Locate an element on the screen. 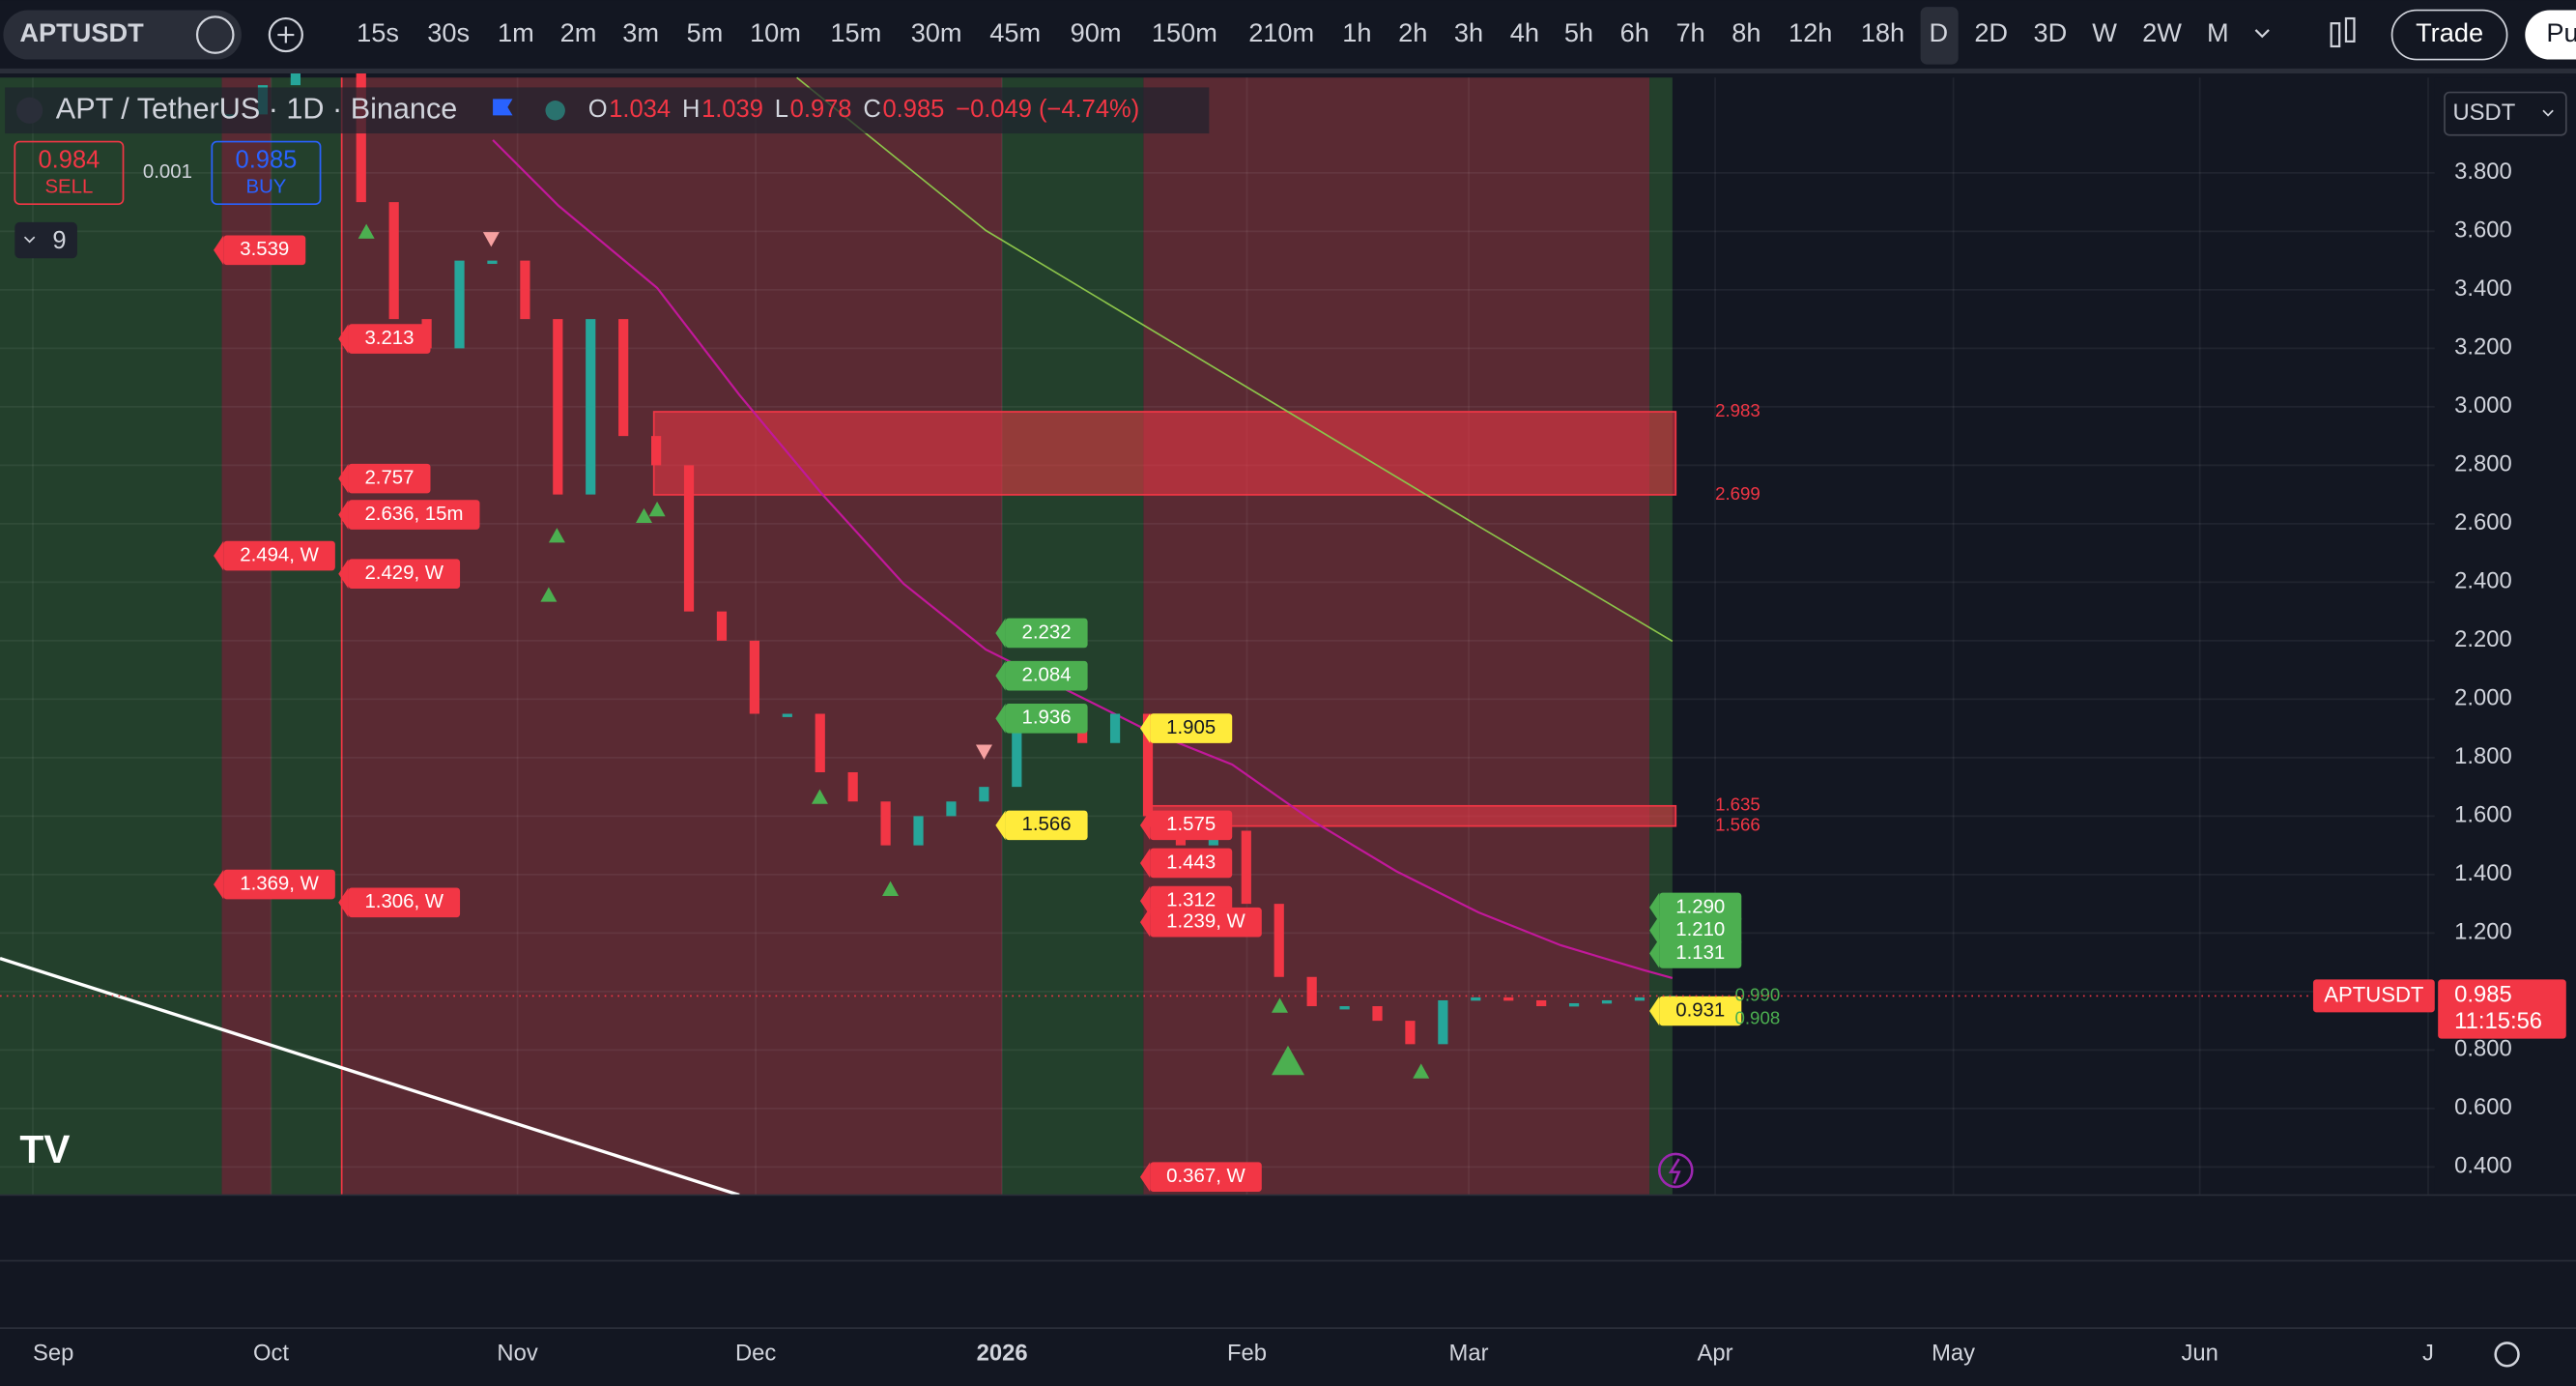 The height and width of the screenshot is (1386, 2576). sell-label: SELL is located at coordinates (69, 187).